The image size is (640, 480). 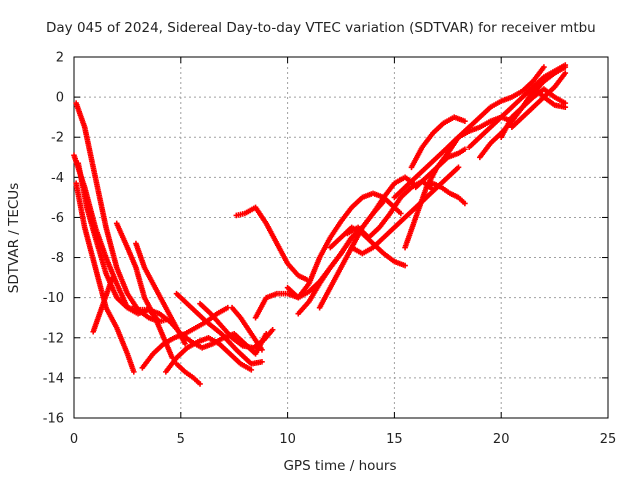 What do you see at coordinates (57, 258) in the screenshot?
I see `y-tick-label: -8` at bounding box center [57, 258].